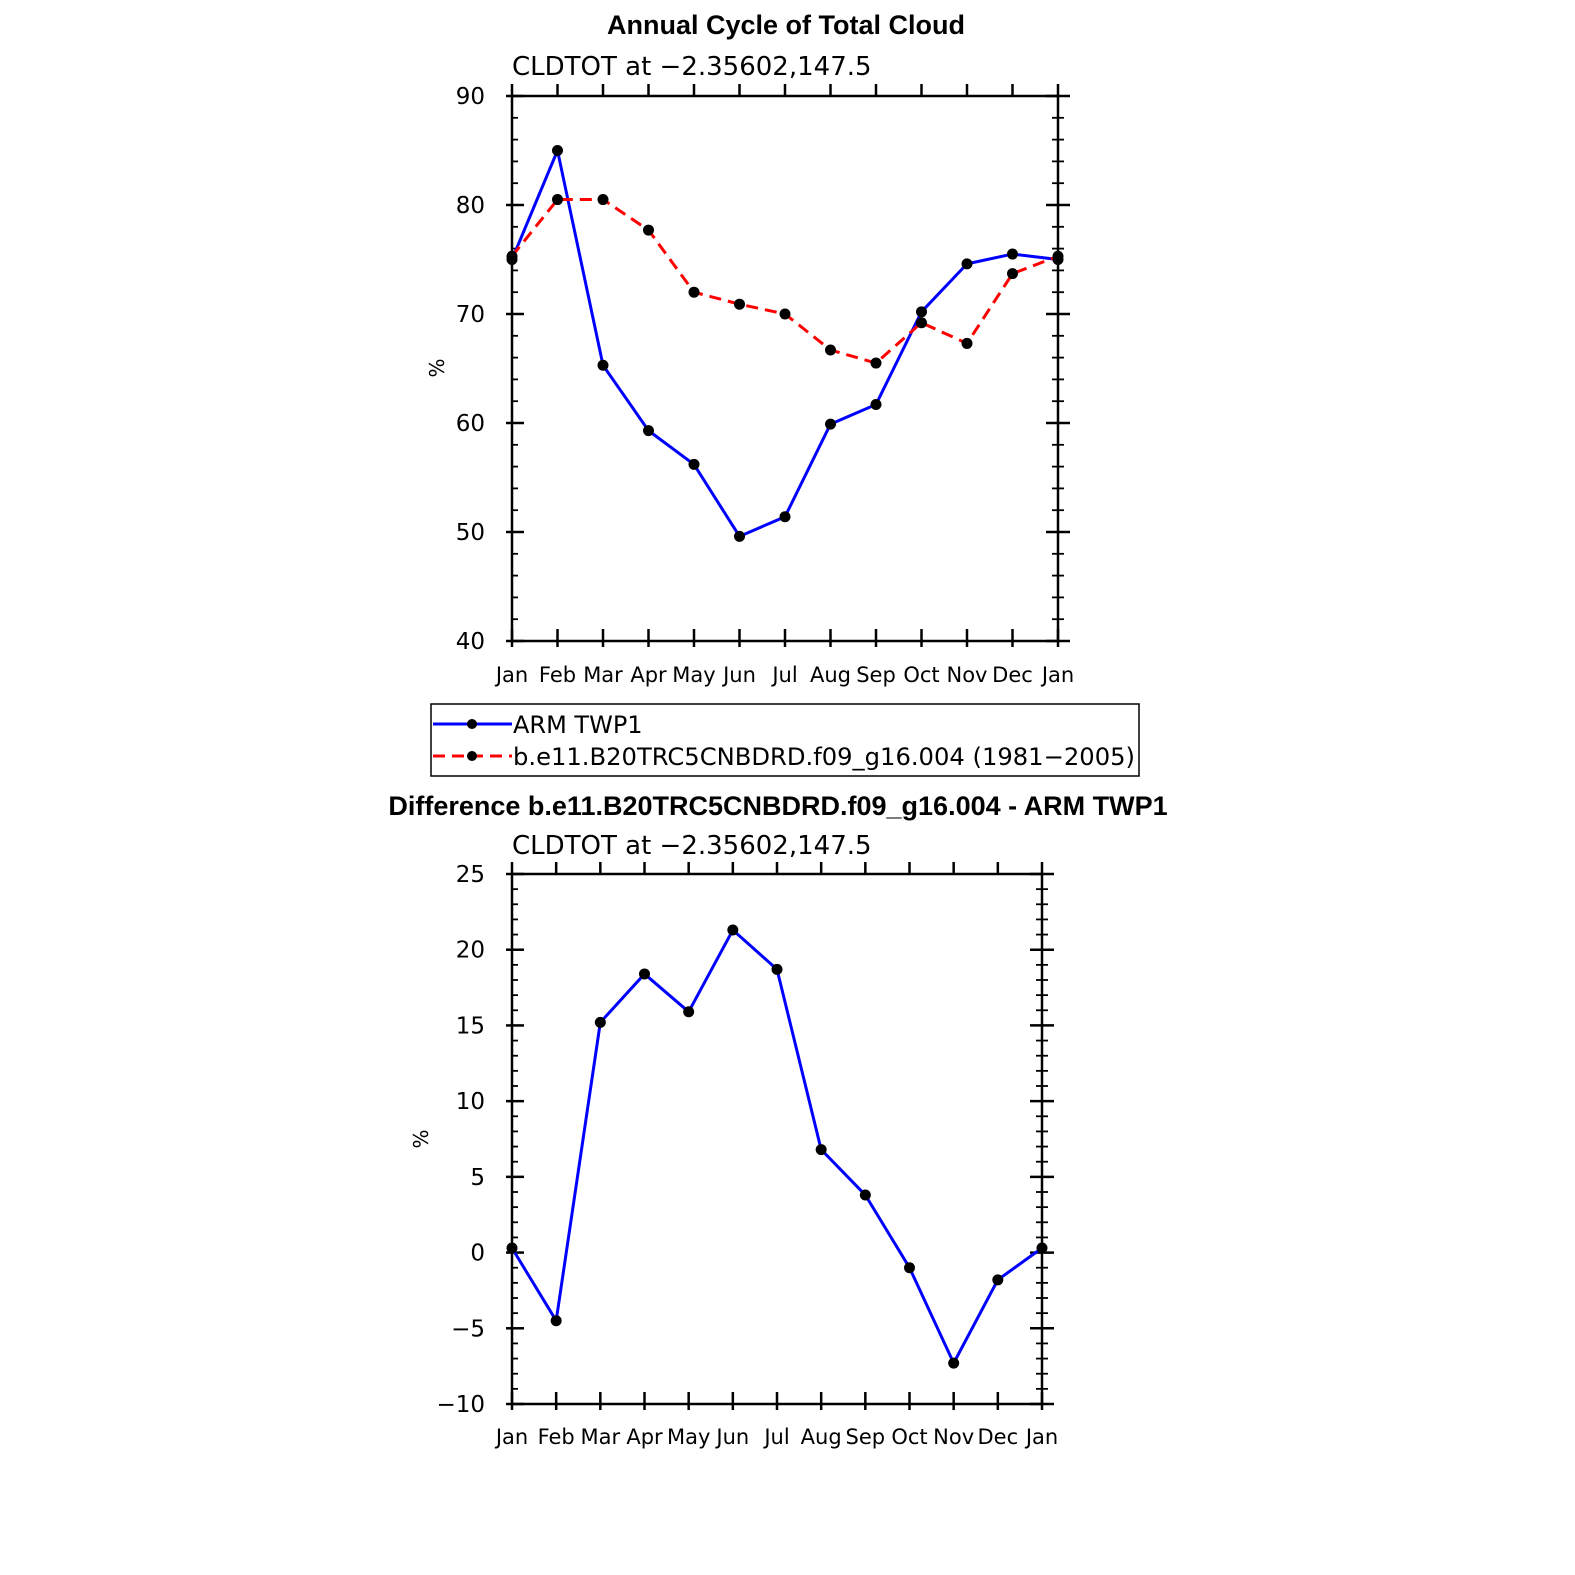 The height and width of the screenshot is (1575, 1575). What do you see at coordinates (468, 1329) in the screenshot?
I see `y-tick-label: −5` at bounding box center [468, 1329].